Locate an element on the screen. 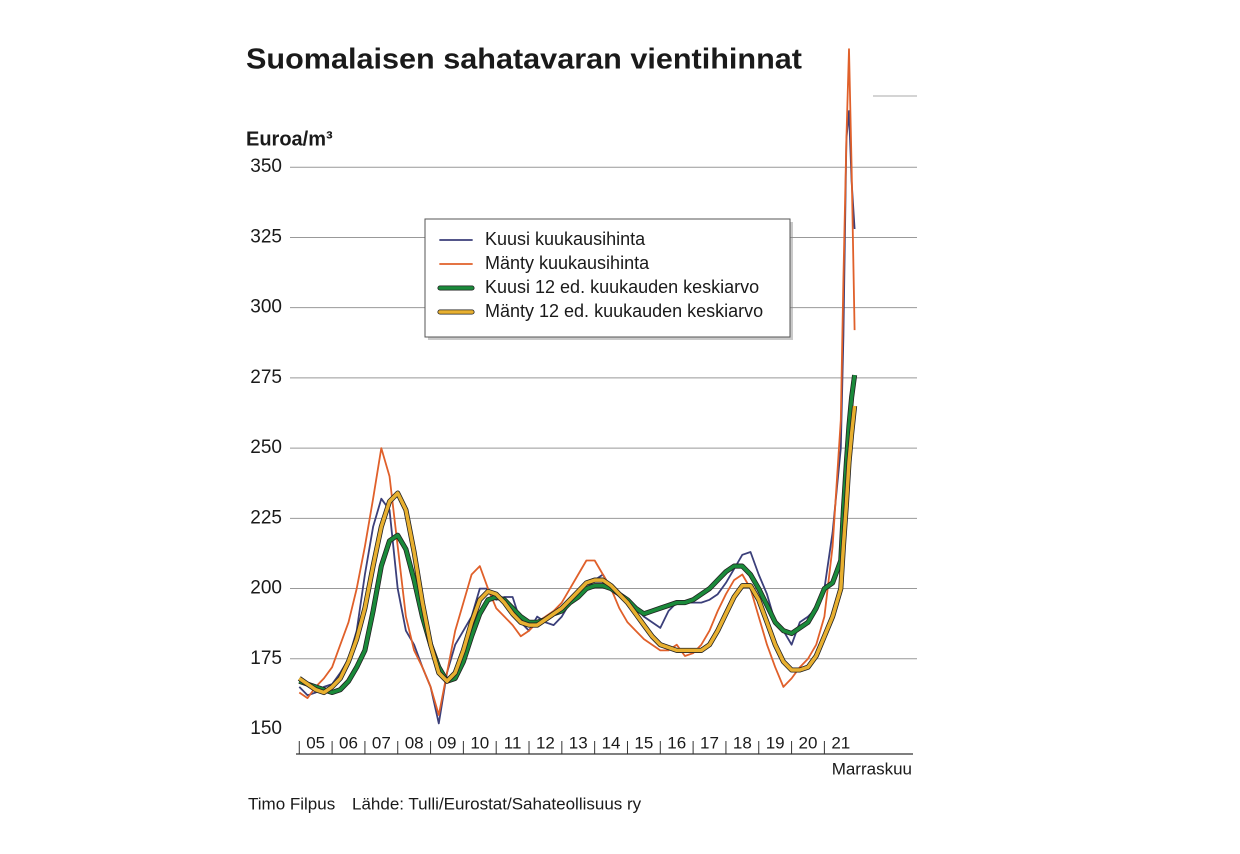 Image resolution: width=1240 pixels, height=854 pixels. x-note: Marraskuu is located at coordinates (872, 768).